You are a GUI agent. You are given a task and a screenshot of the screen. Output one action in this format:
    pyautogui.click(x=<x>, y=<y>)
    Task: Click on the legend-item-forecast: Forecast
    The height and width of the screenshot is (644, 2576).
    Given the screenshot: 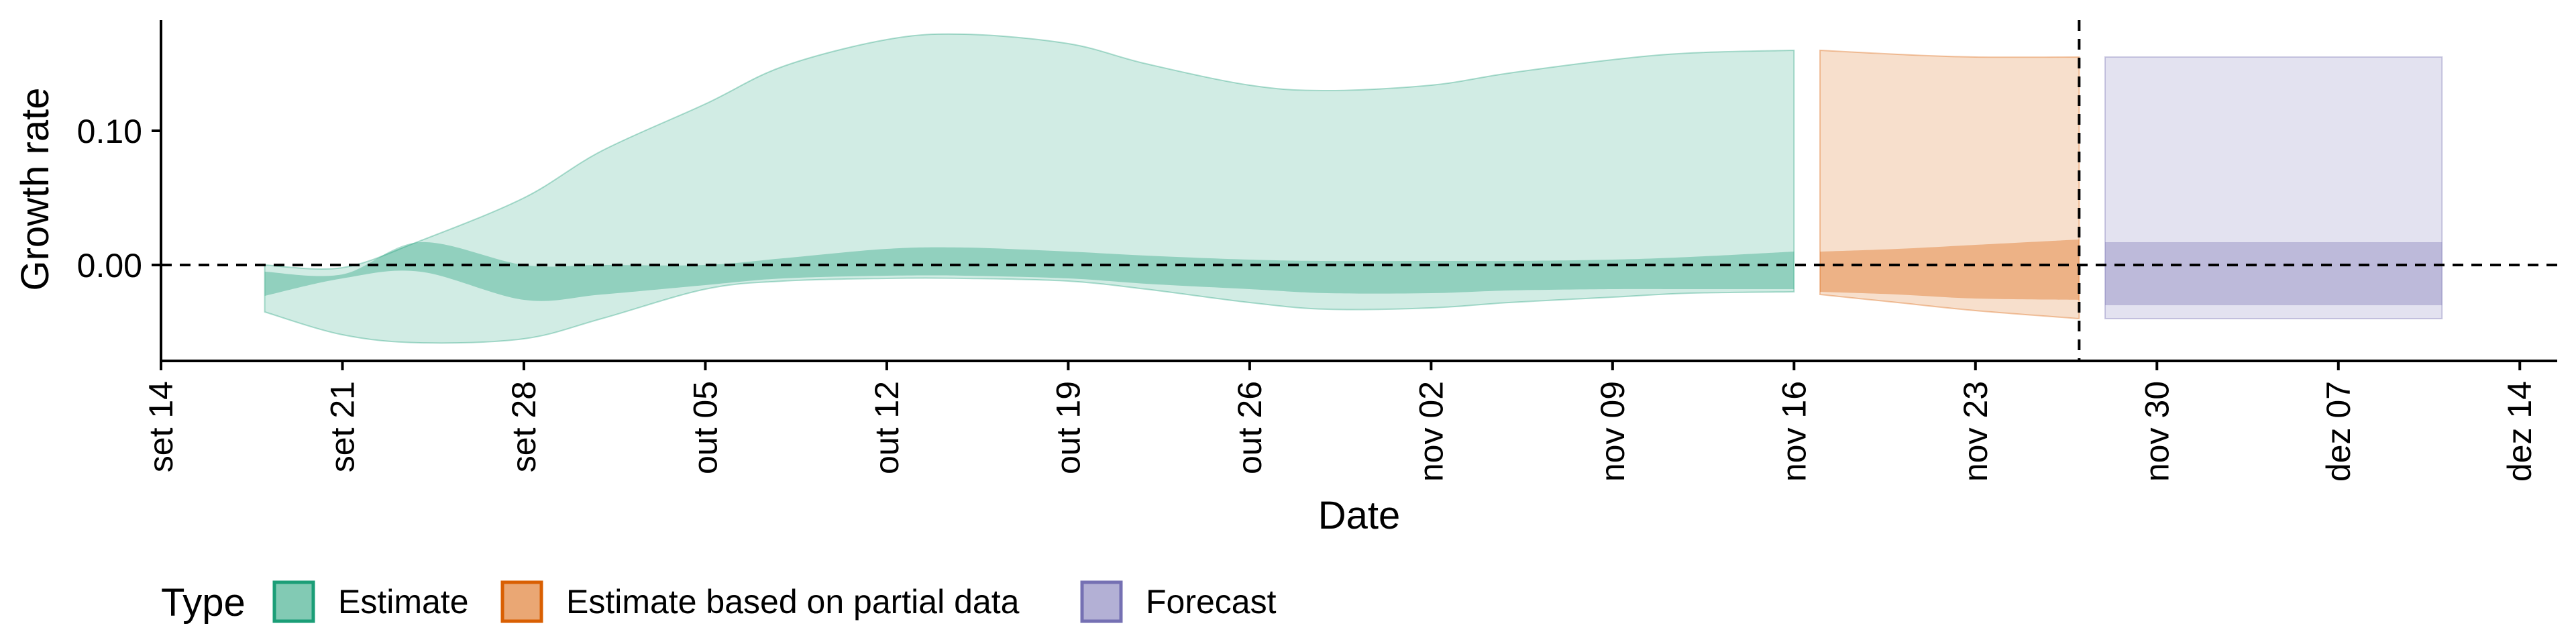 What is the action you would take?
    pyautogui.click(x=1178, y=601)
    